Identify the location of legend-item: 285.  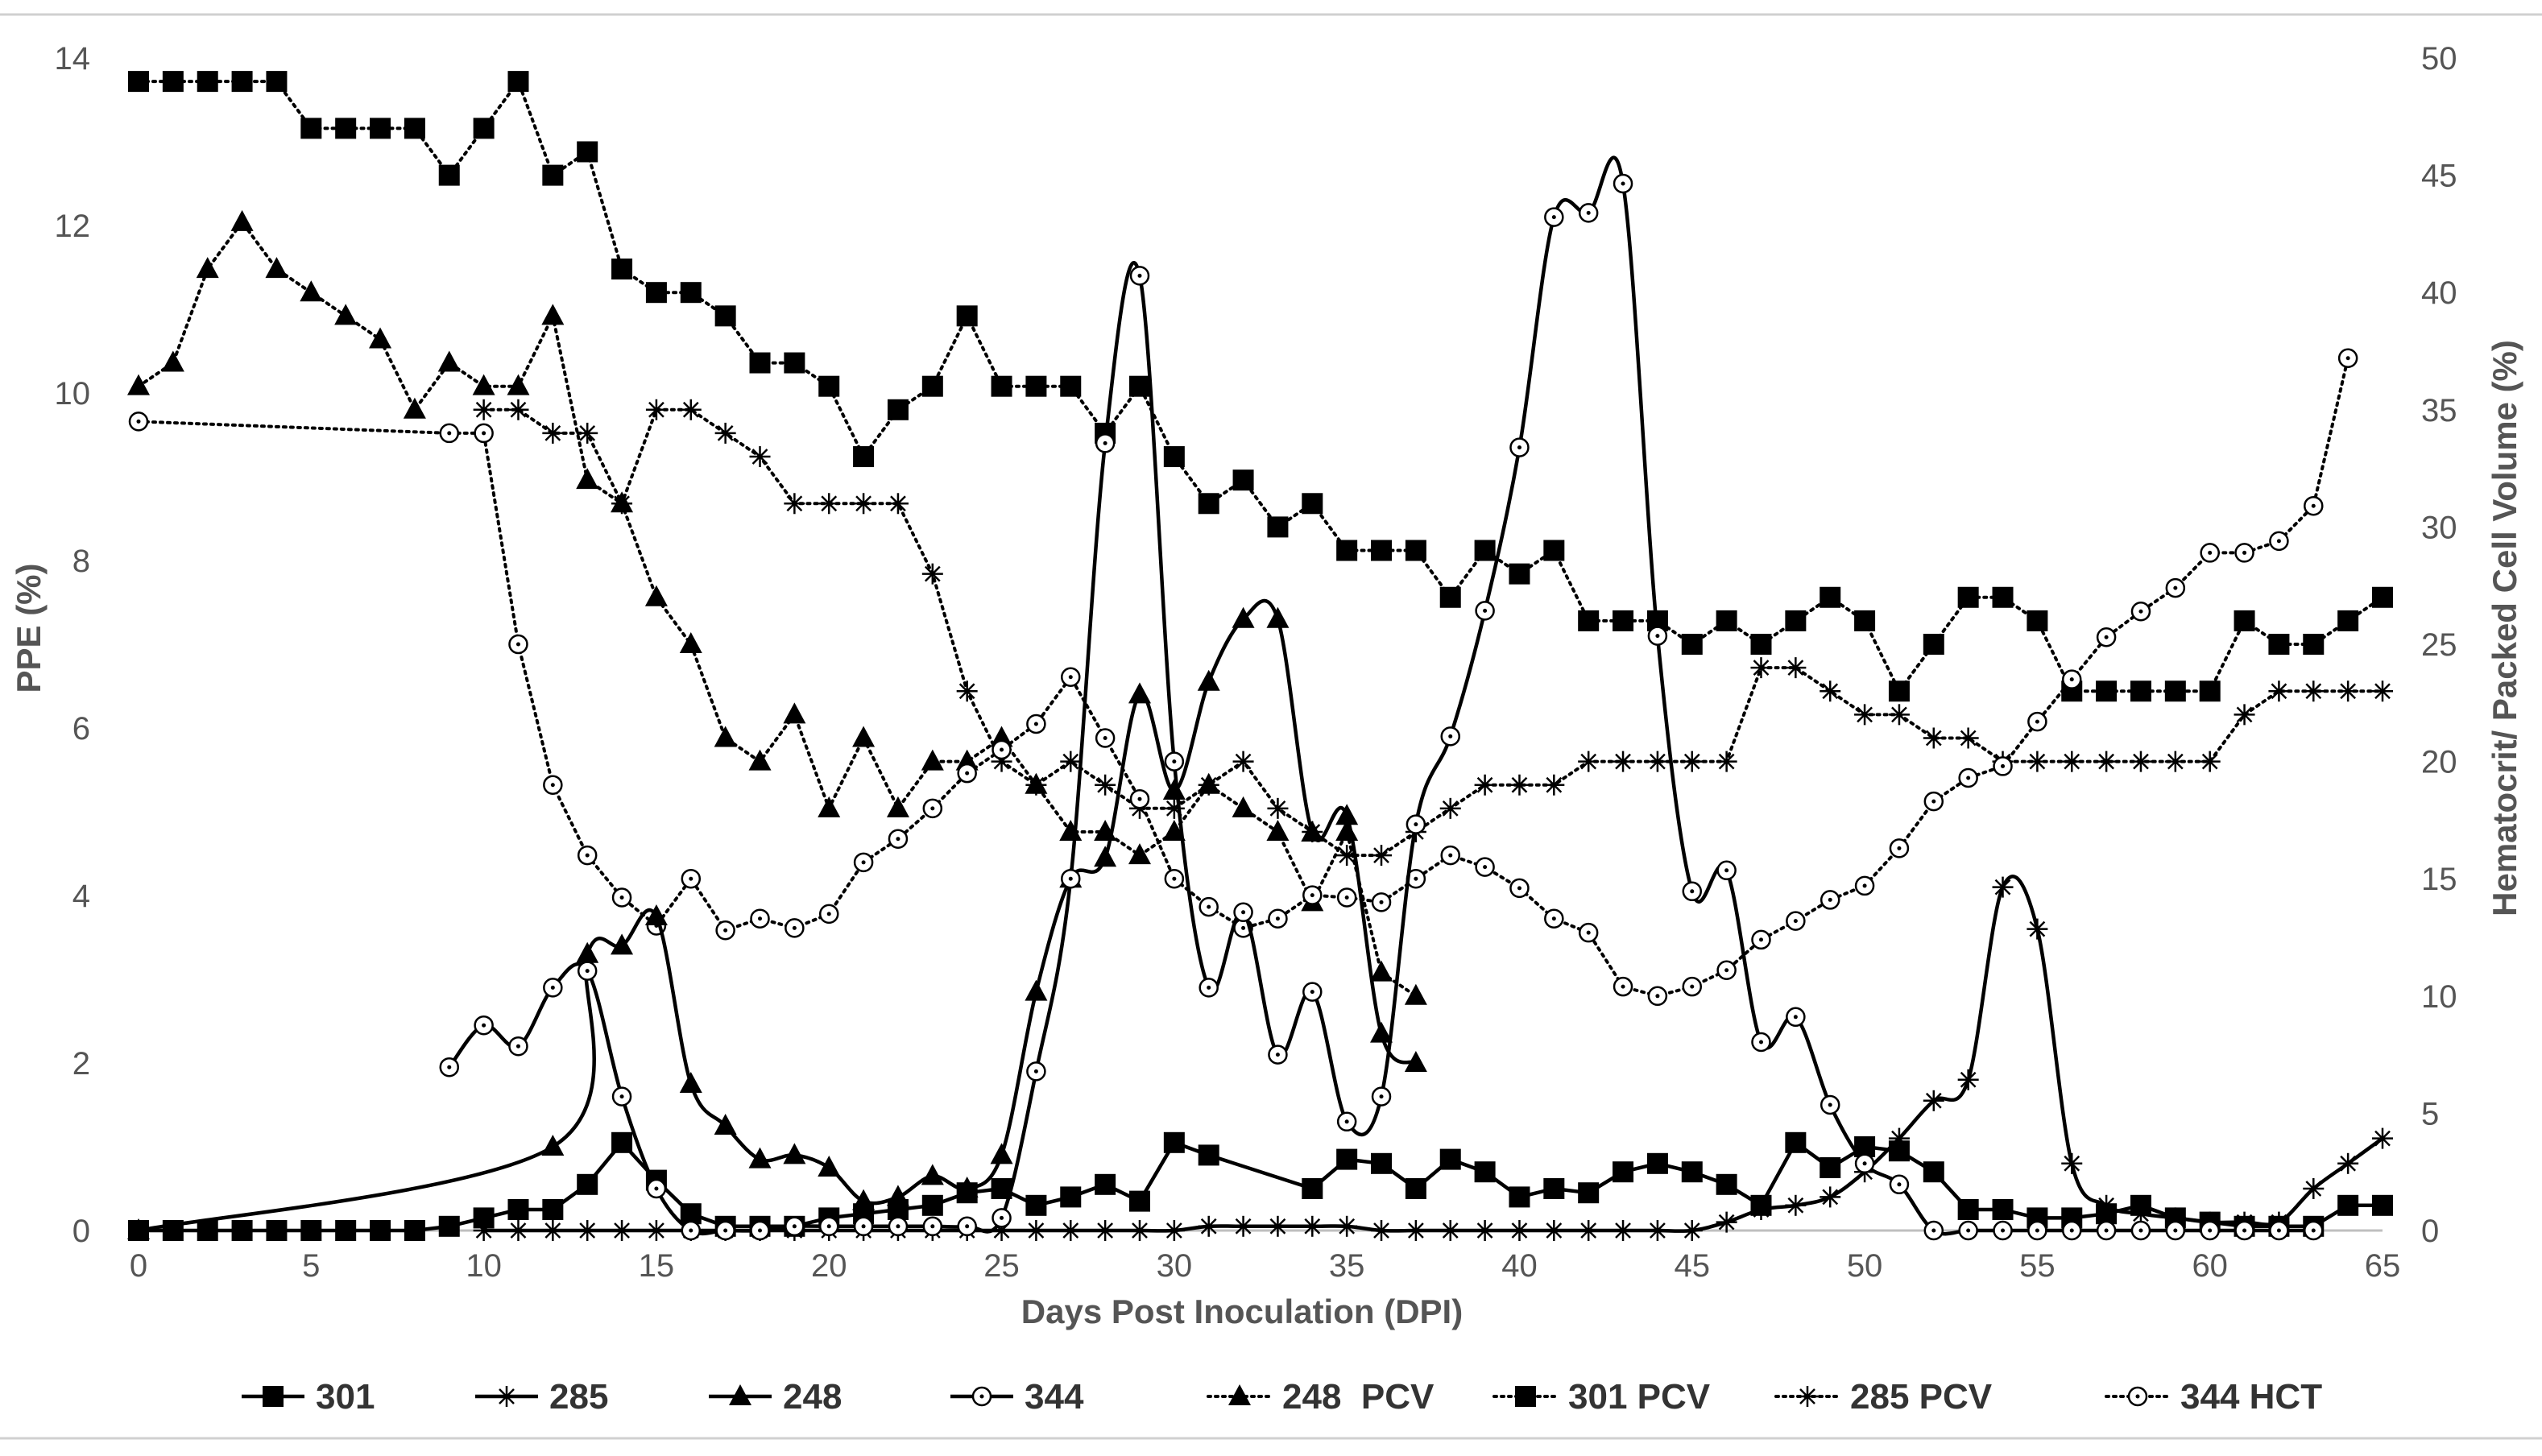
(541, 1397).